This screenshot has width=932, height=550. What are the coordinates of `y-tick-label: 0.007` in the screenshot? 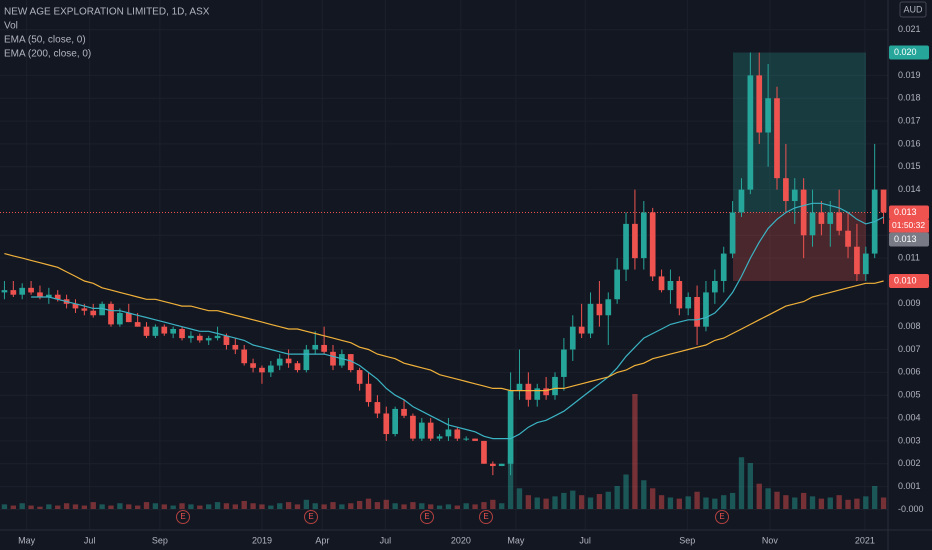 It's located at (909, 349).